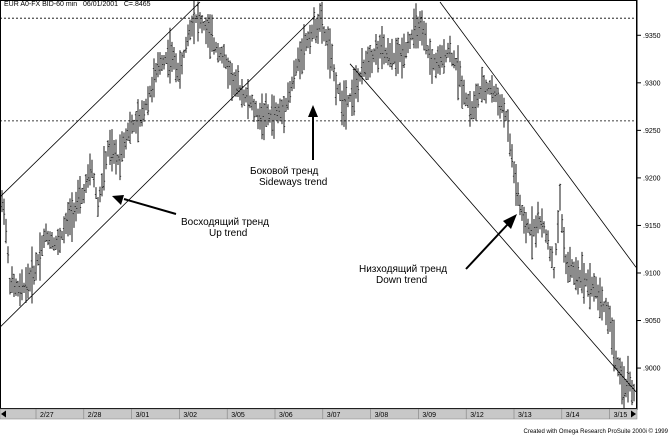  What do you see at coordinates (403, 269) in the screenshot?
I see `annotation-down-trend-ru: Низходящий тренд` at bounding box center [403, 269].